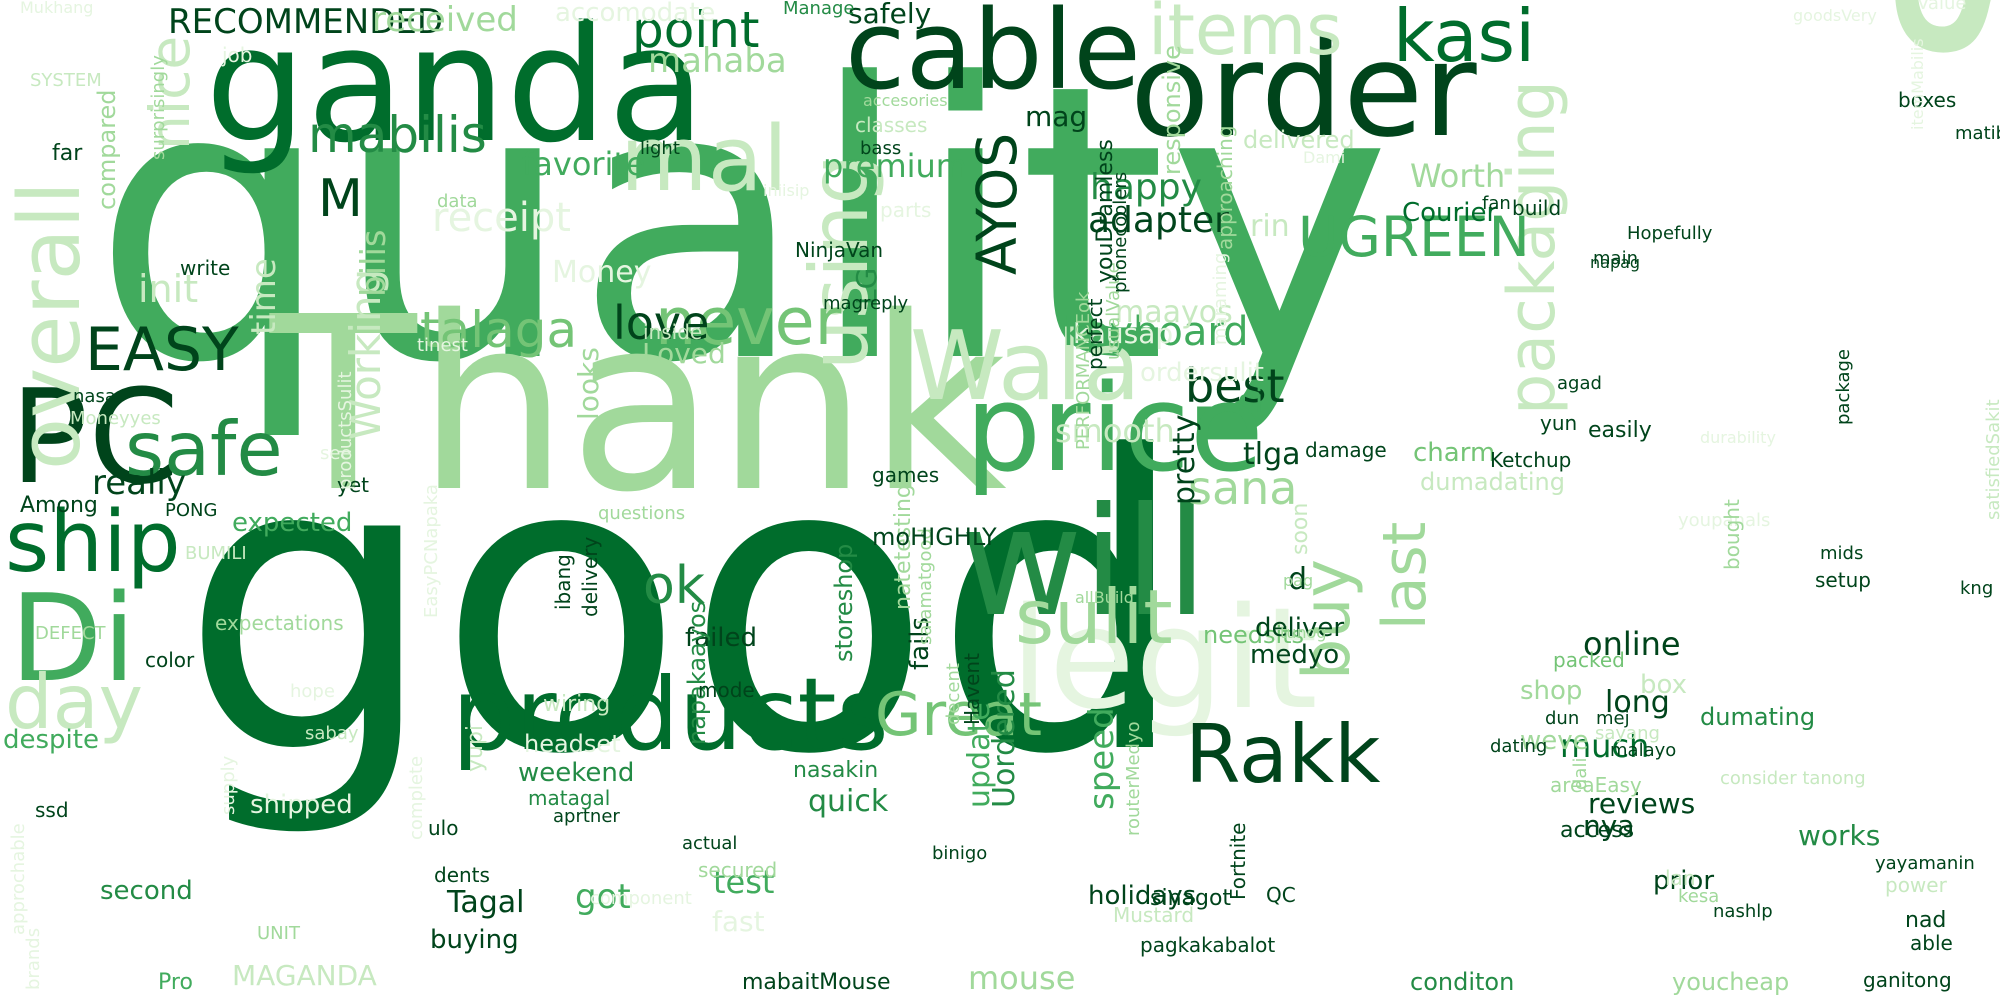 The width and height of the screenshot is (2000, 1000). Describe the element at coordinates (906, 475) in the screenshot. I see `word: games` at that location.